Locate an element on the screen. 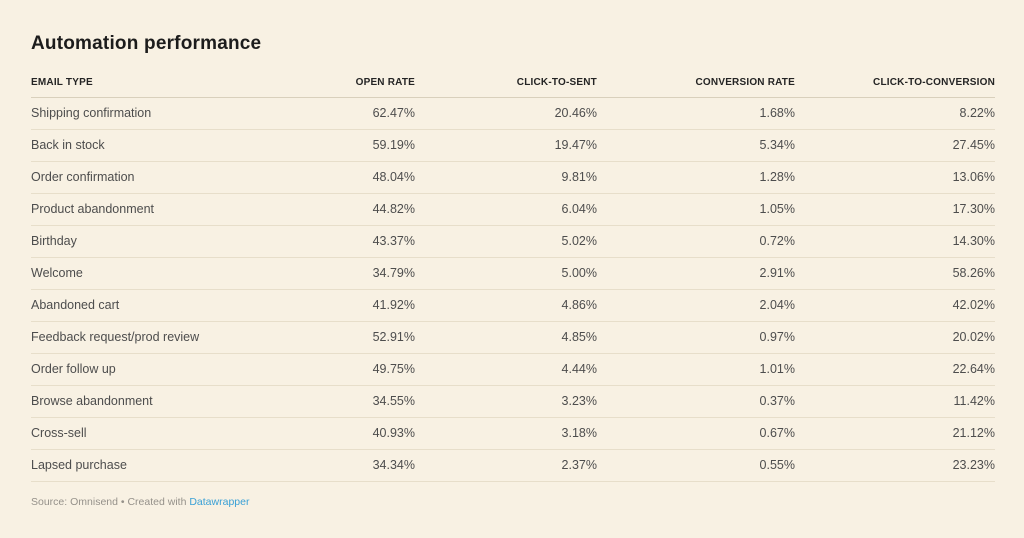 This screenshot has height=538, width=1024. cell-conversion-rate: 2.04% is located at coordinates (696, 305).